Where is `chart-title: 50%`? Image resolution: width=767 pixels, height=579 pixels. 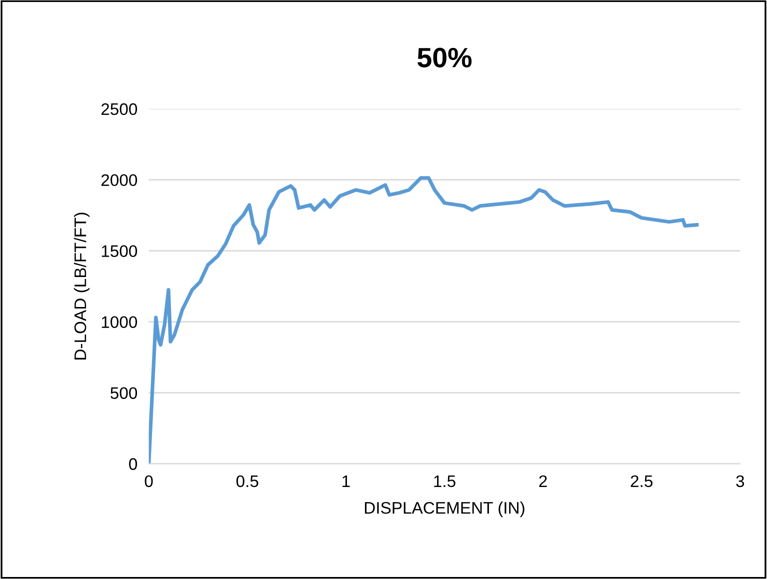
chart-title: 50% is located at coordinates (445, 58).